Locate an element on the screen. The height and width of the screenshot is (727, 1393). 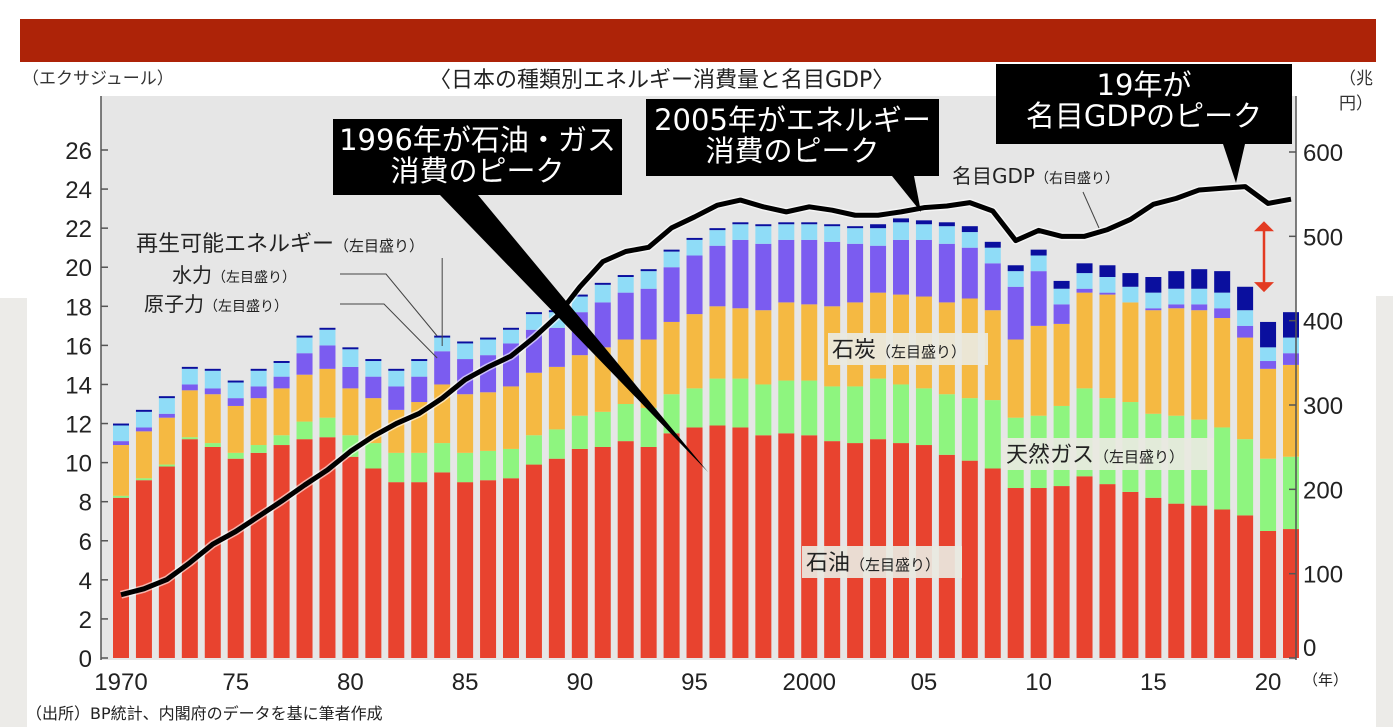
axis-note-coal: （左目盛り） is located at coordinates (921, 352).